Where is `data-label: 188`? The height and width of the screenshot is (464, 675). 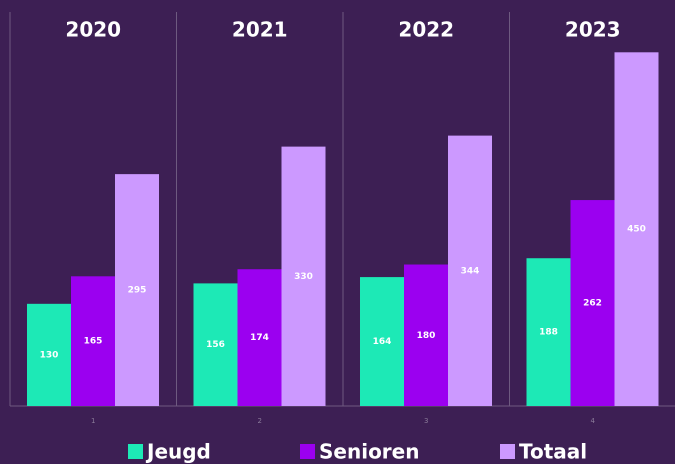 data-label: 188 is located at coordinates (548, 333).